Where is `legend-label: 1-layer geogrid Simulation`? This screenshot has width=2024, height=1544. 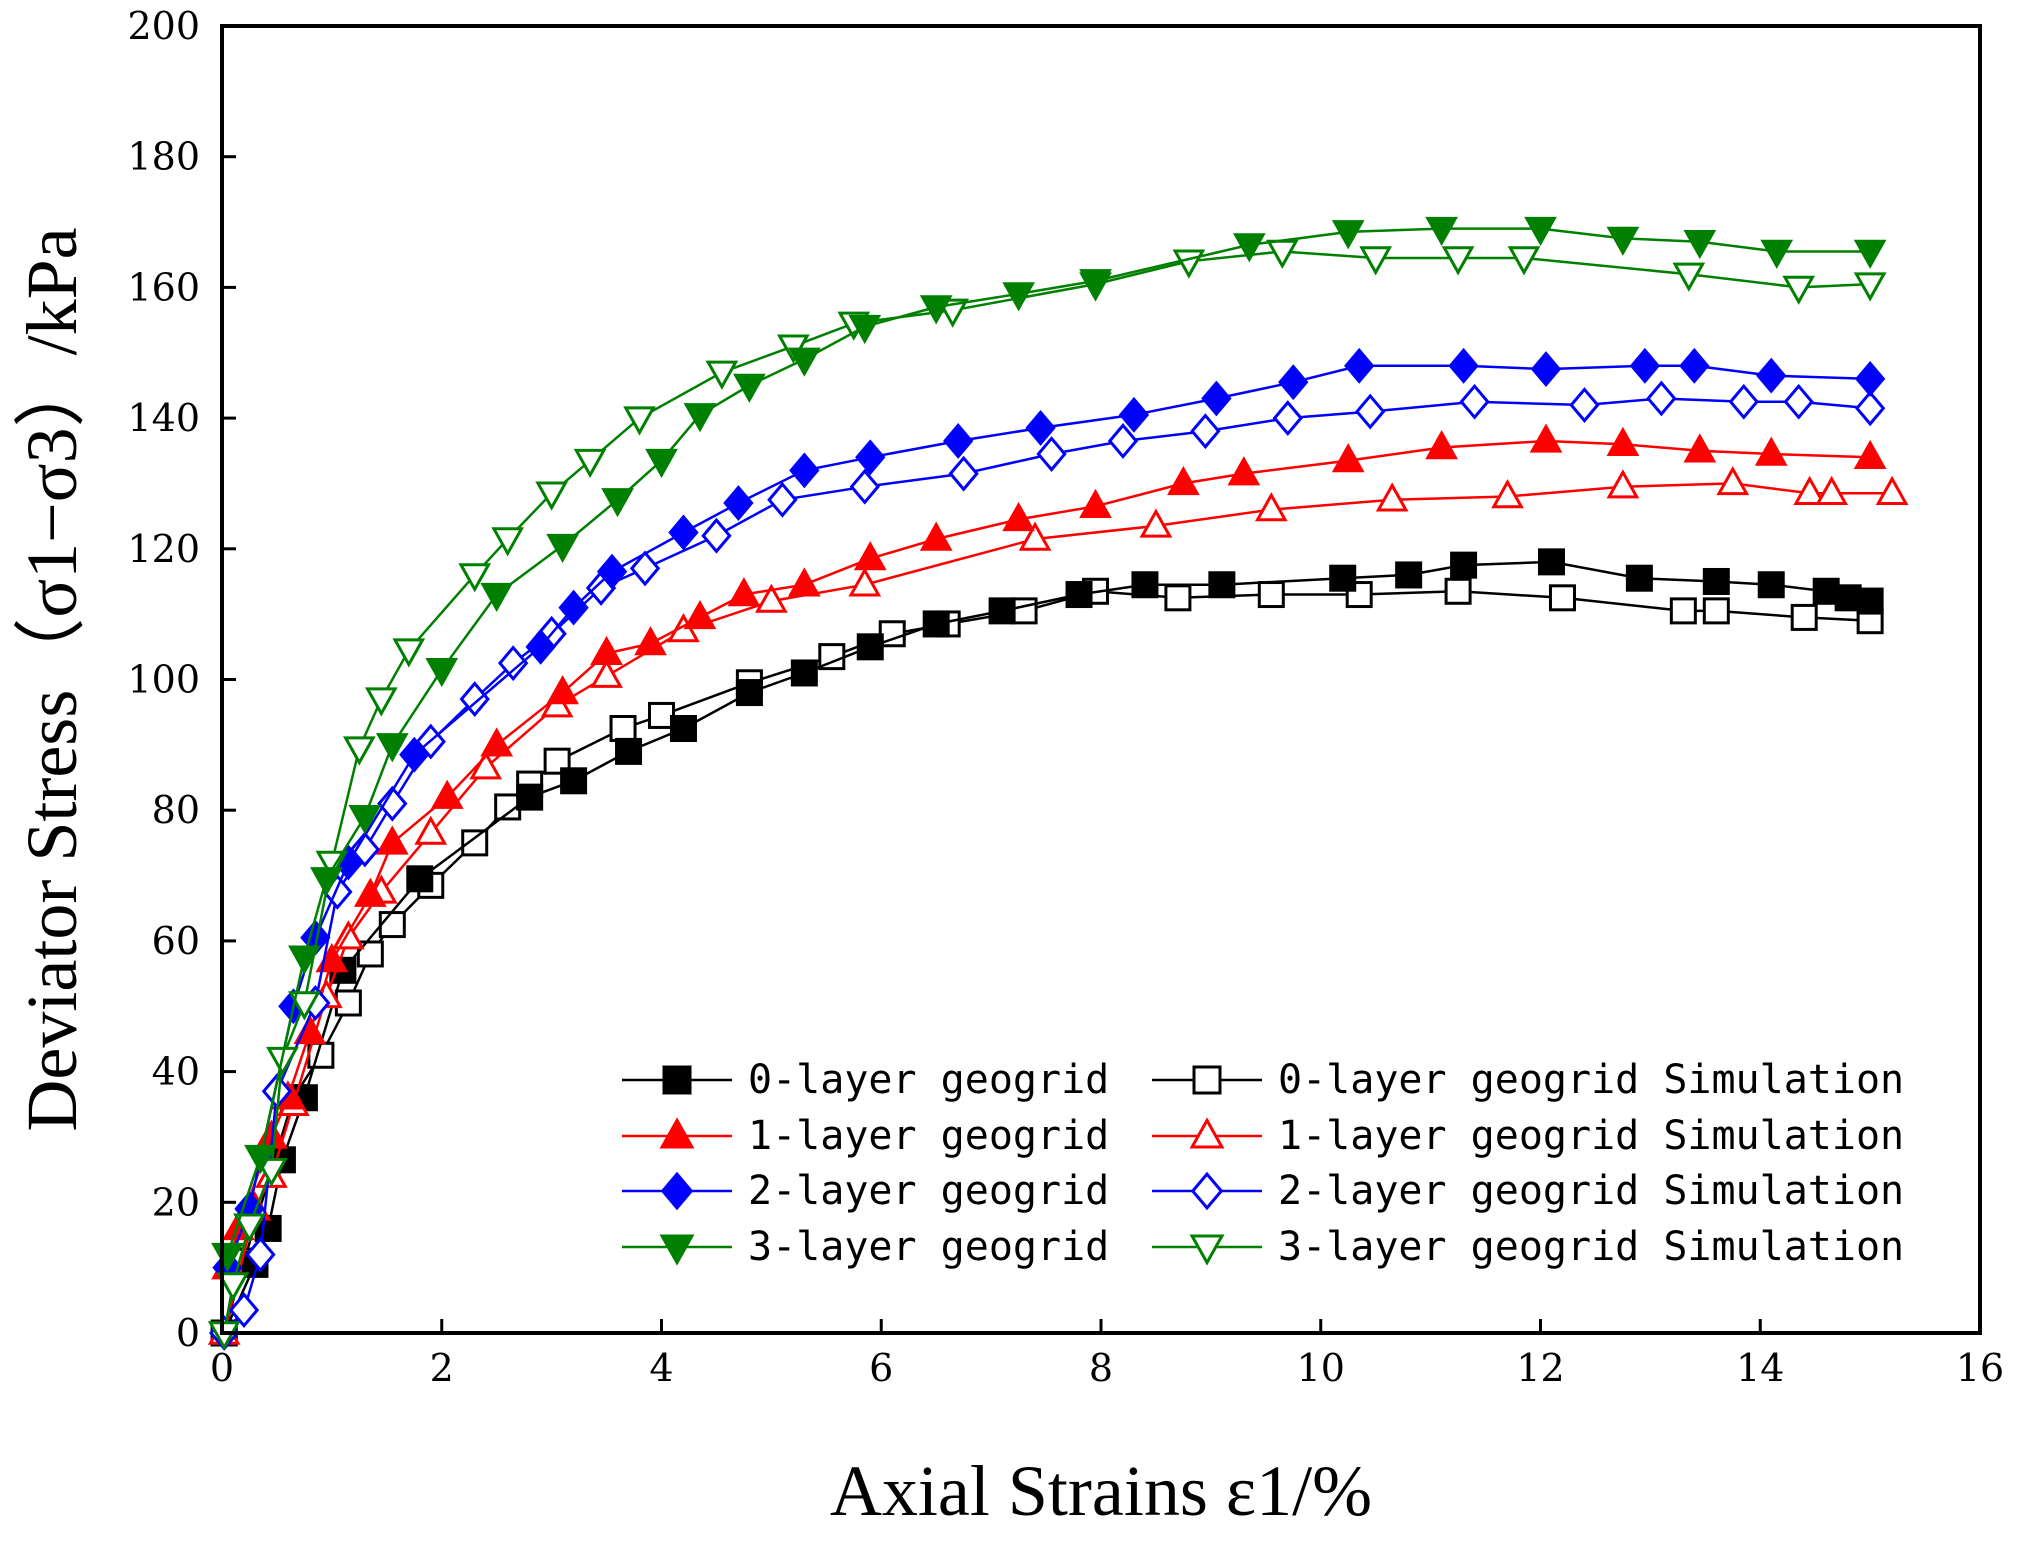
legend-label: 1-layer geogrid Simulation is located at coordinates (1591, 1136).